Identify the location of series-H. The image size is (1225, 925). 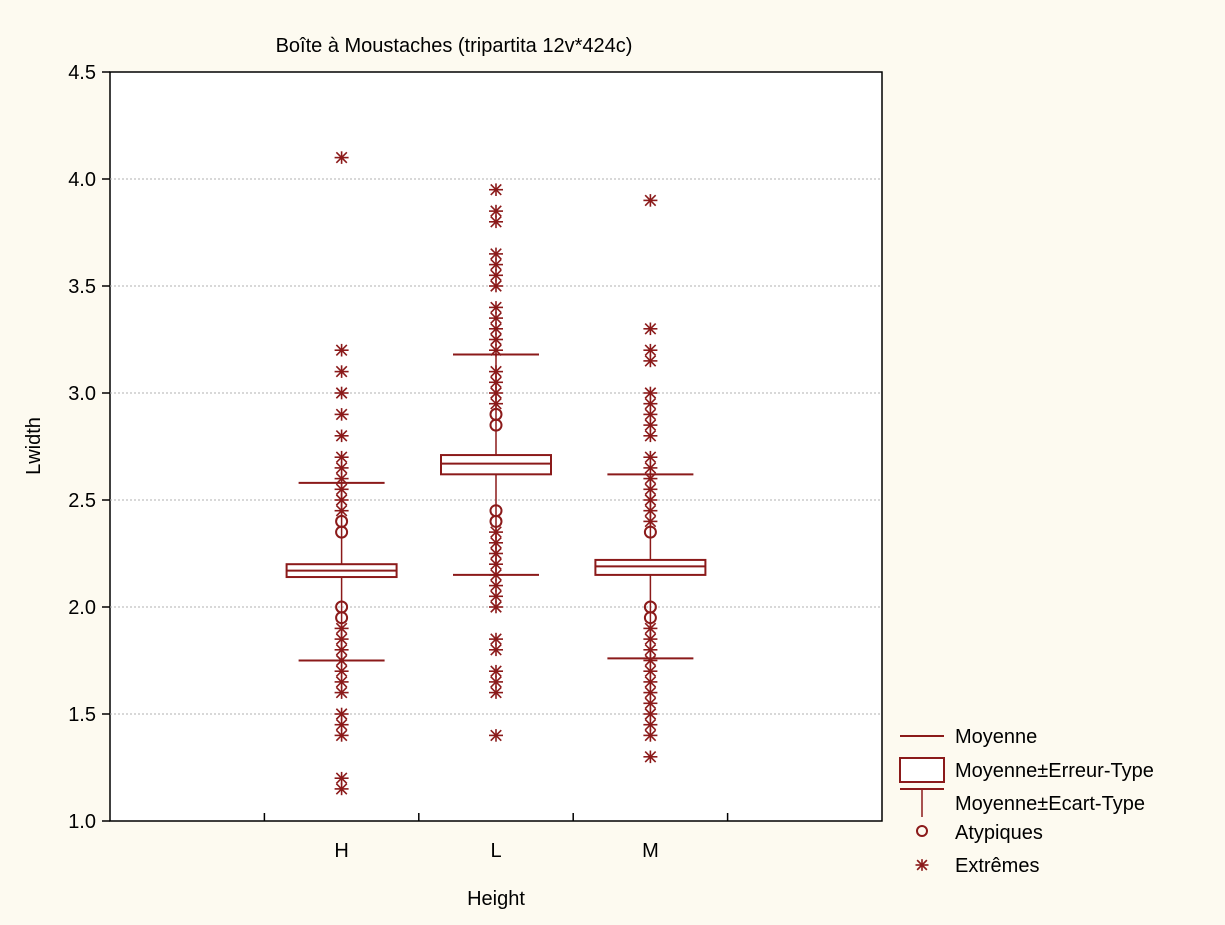
(341, 473).